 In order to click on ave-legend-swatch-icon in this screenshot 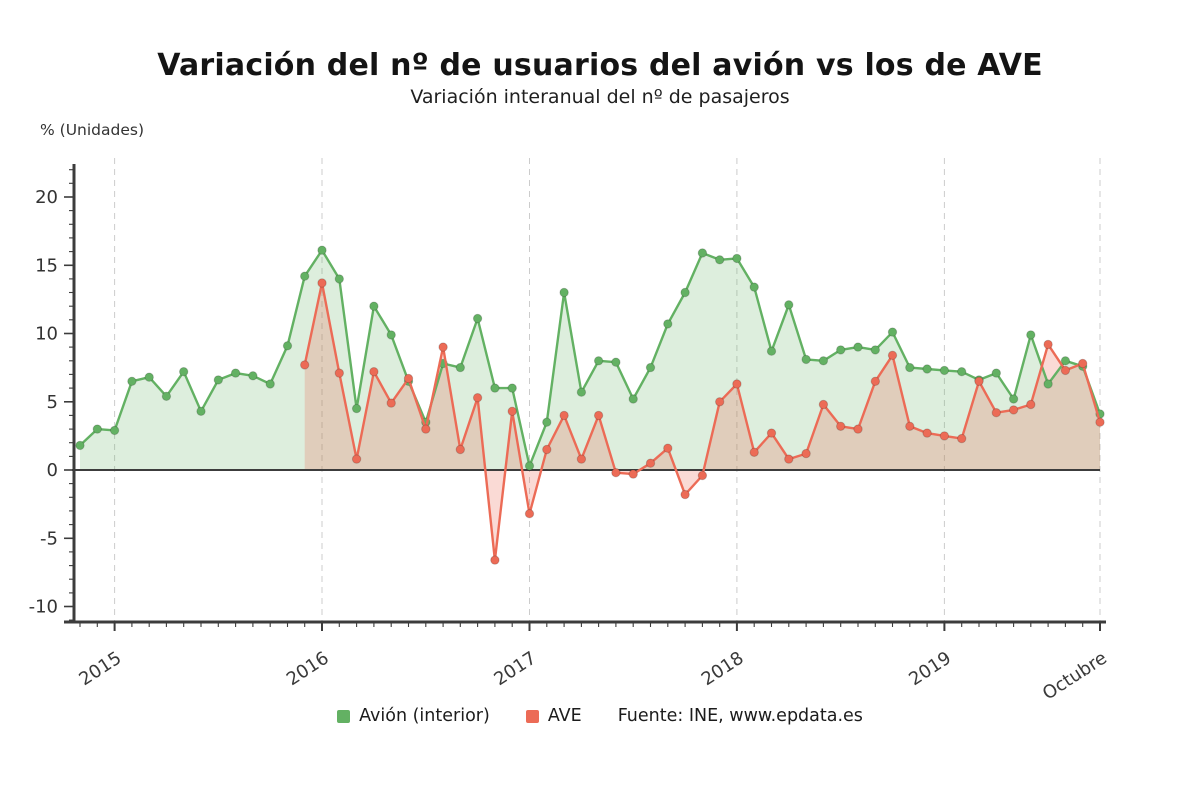, I will do `click(532, 716)`.